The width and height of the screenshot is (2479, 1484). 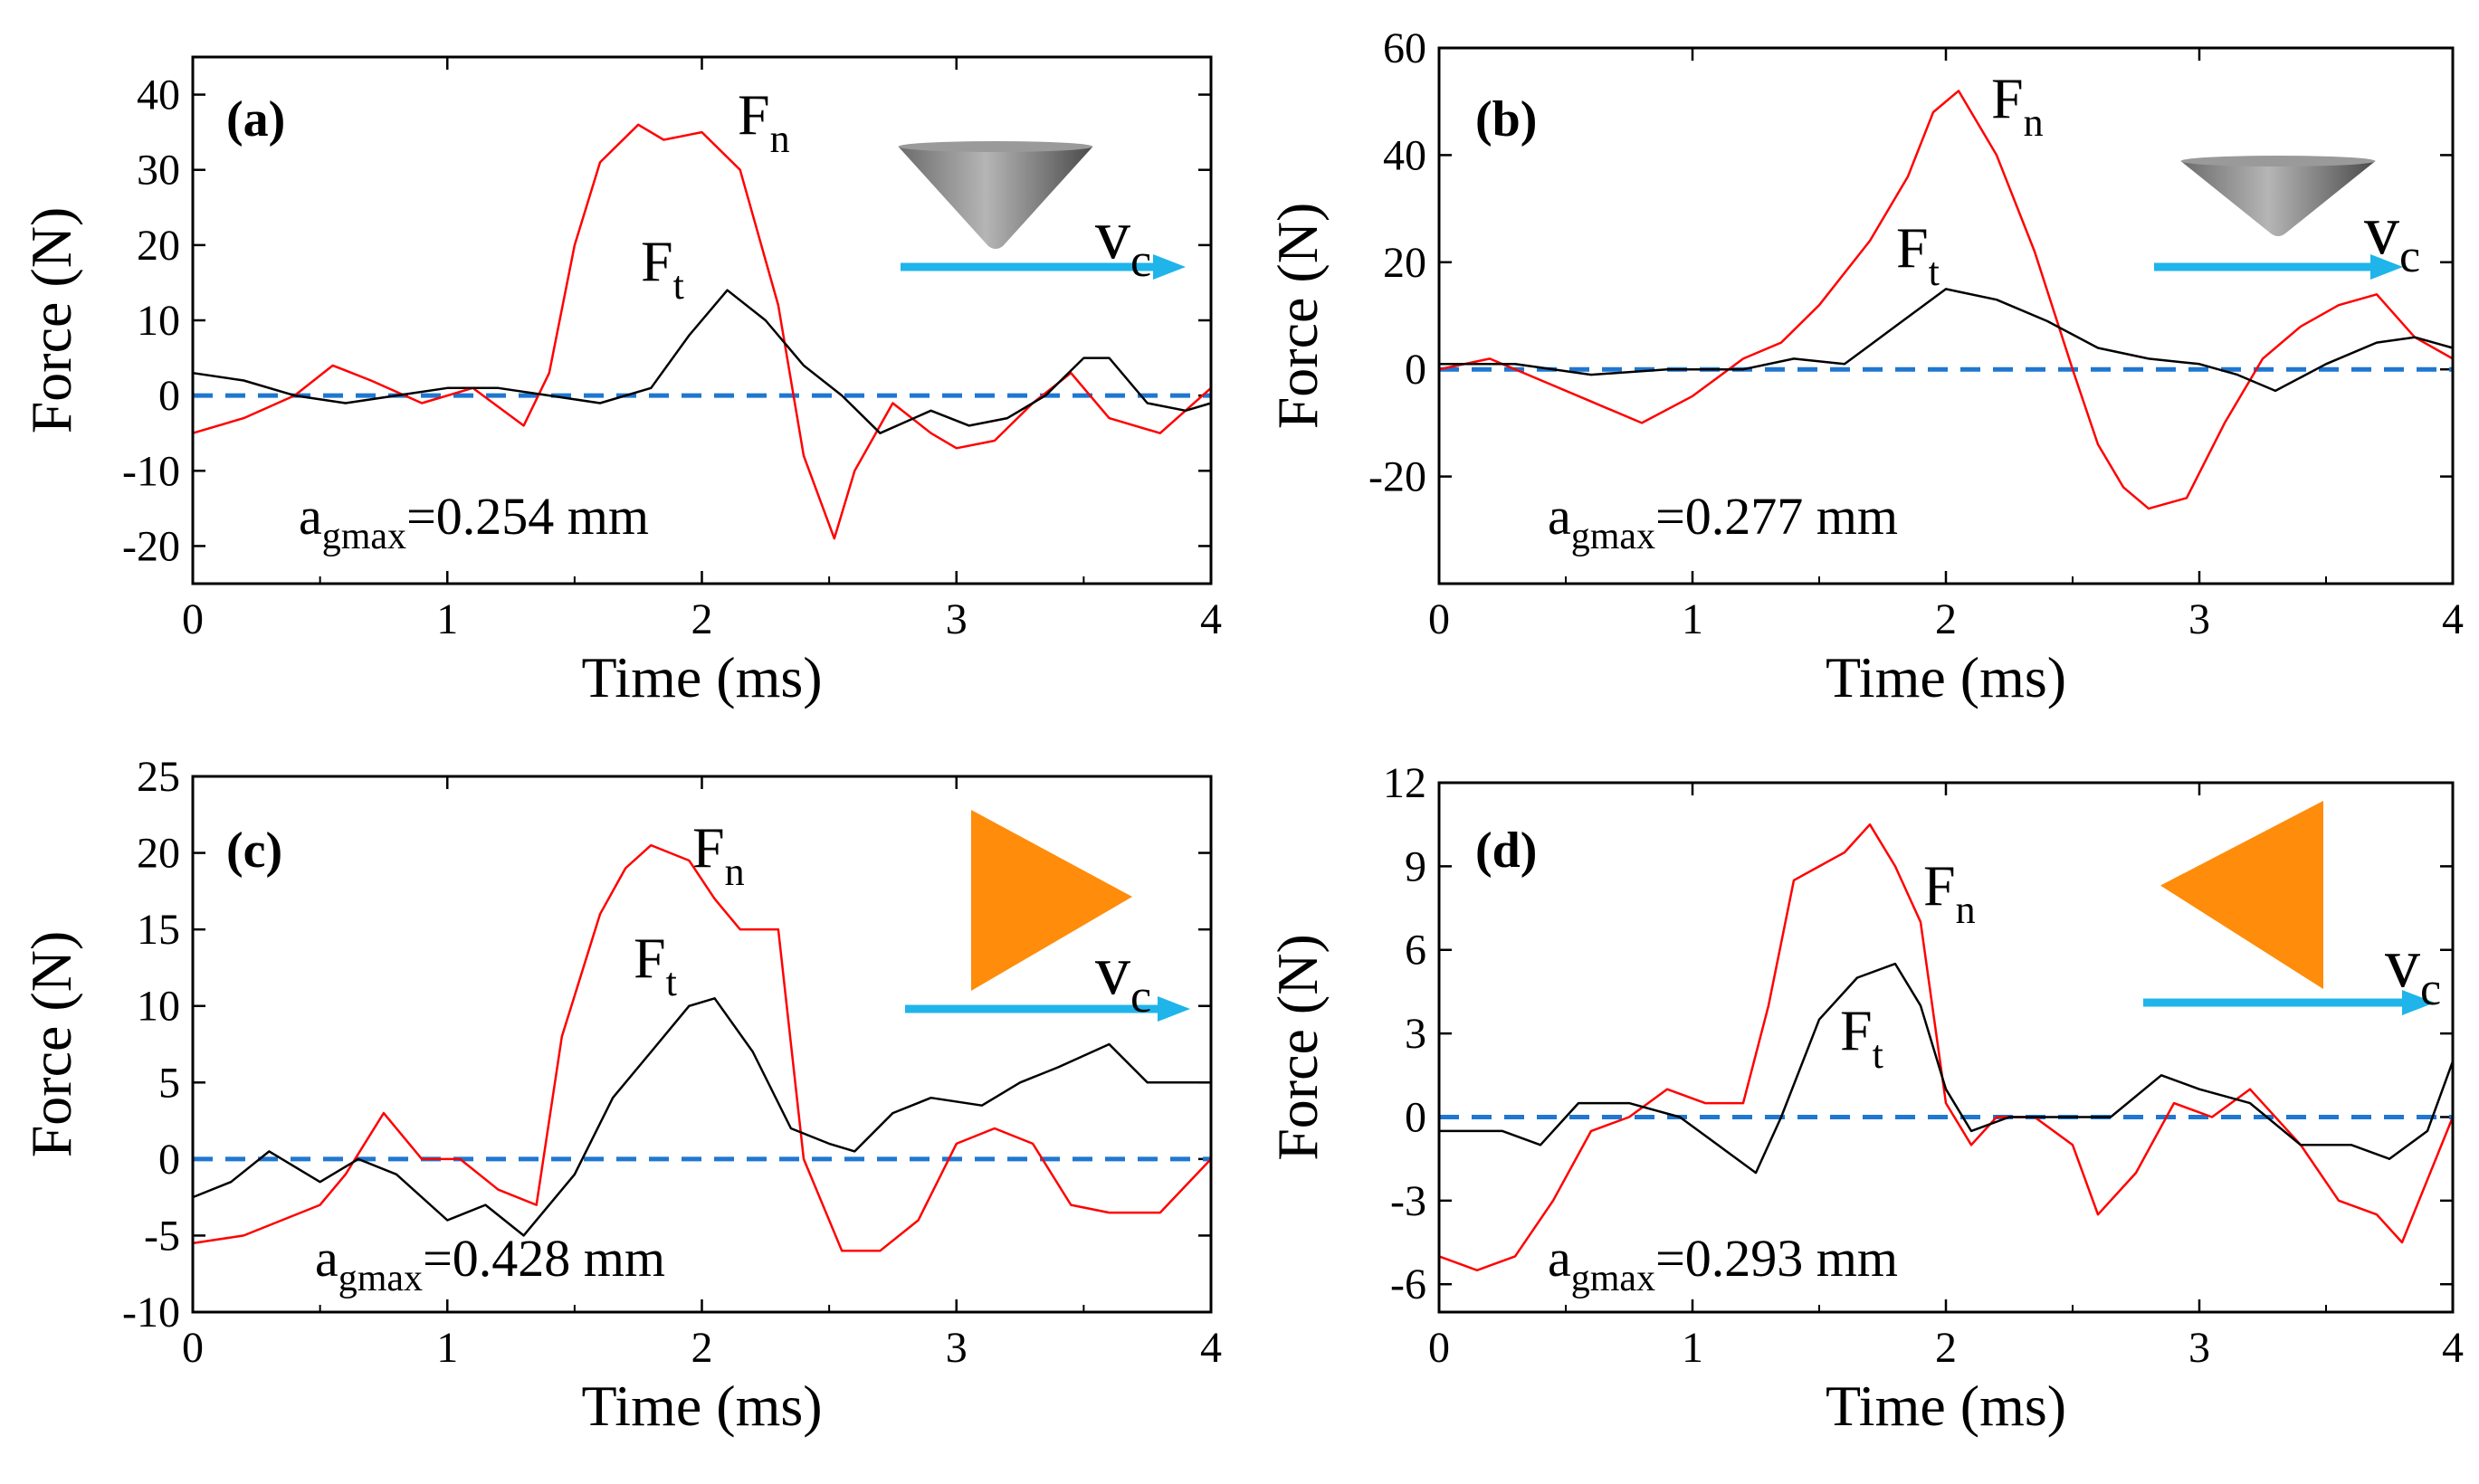 I want to click on y-tick-label: 12, so click(x=1404, y=783).